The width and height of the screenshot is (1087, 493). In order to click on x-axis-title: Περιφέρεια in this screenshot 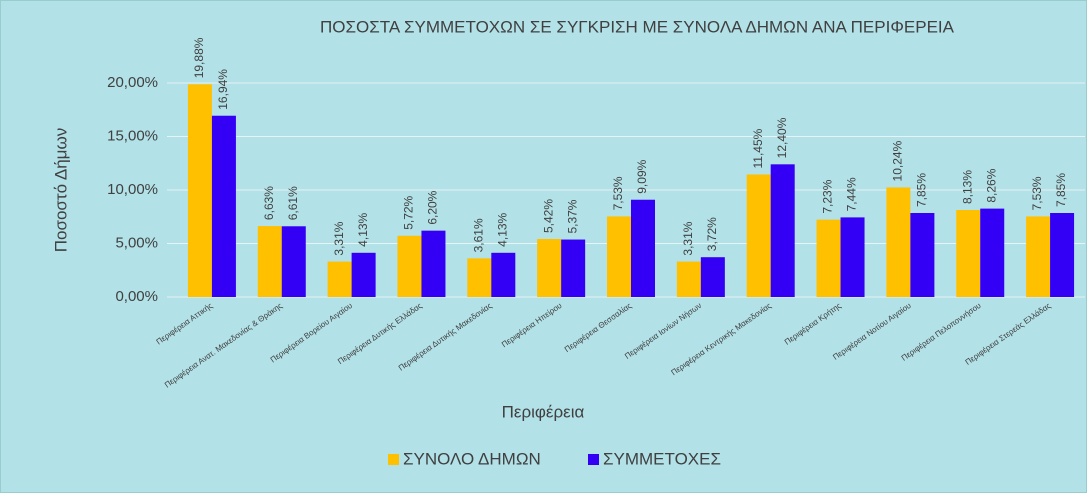, I will do `click(543, 411)`.